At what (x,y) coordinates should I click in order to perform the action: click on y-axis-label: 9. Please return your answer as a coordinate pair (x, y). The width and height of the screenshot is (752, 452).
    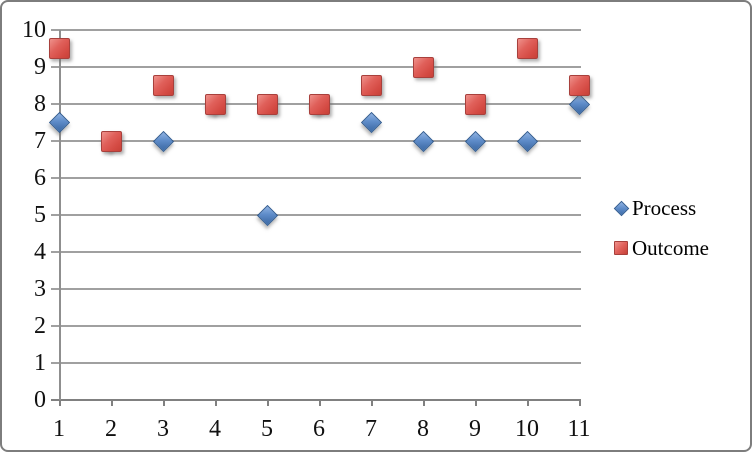
    Looking at the image, I should click on (40, 67).